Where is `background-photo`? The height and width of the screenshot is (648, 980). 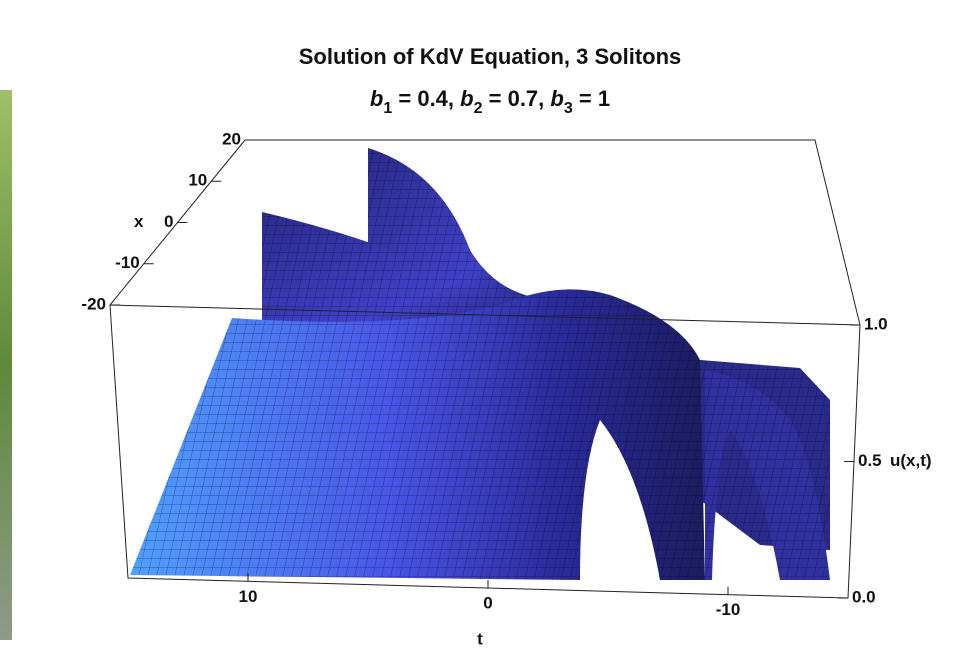
background-photo is located at coordinates (6, 365).